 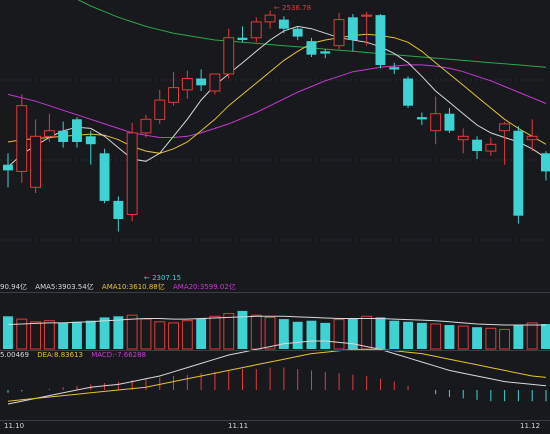 What do you see at coordinates (312, 34) in the screenshot?
I see `ma60-line` at bounding box center [312, 34].